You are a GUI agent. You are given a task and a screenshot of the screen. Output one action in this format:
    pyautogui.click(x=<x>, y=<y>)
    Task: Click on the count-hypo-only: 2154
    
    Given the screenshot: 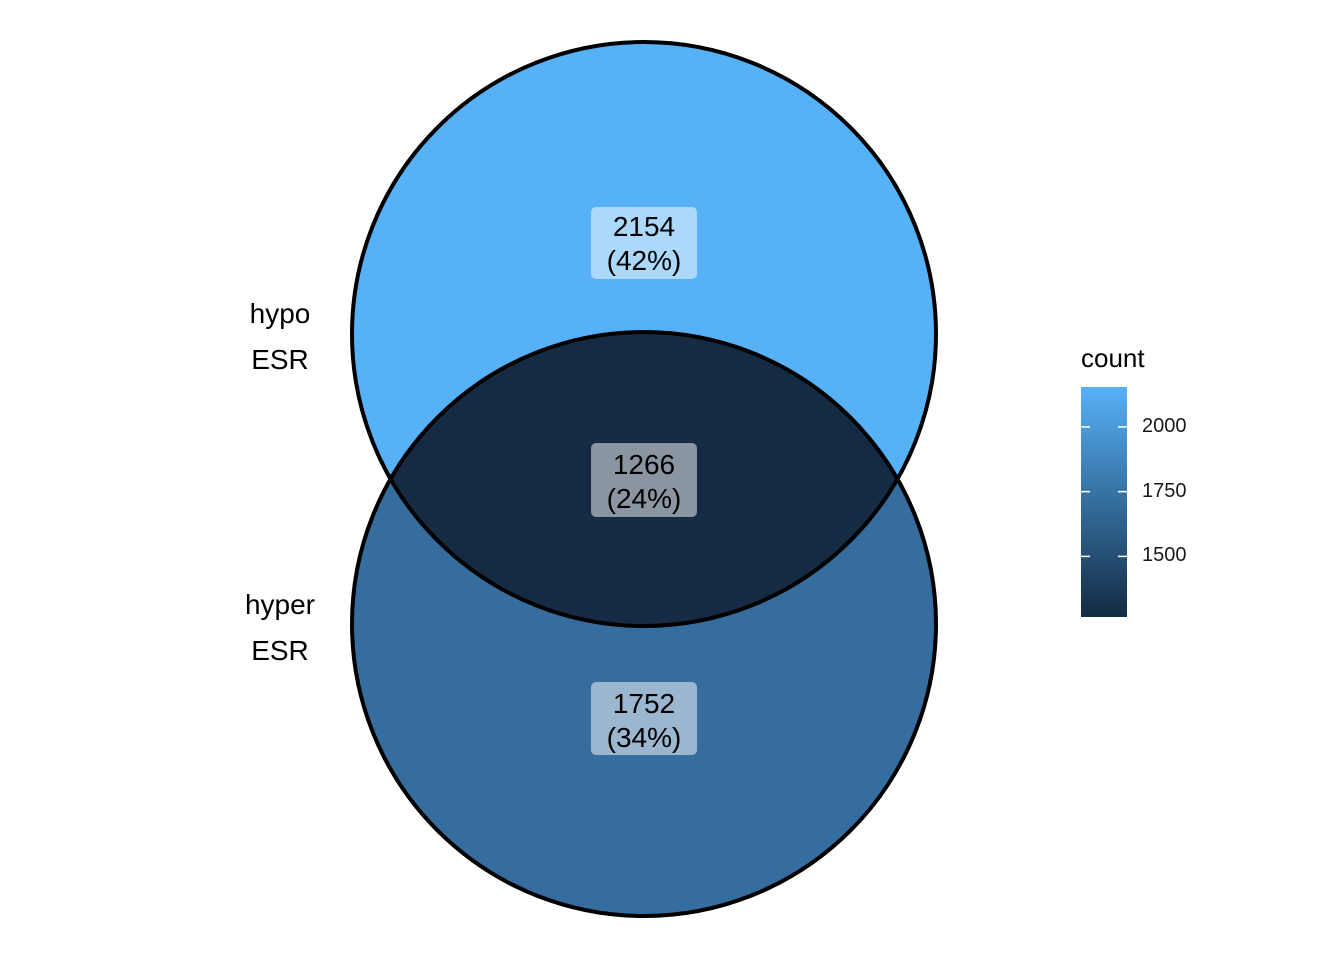 What is the action you would take?
    pyautogui.click(x=644, y=226)
    